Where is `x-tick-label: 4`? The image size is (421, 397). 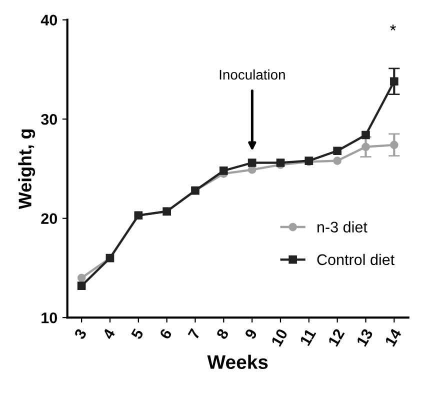
x-tick-label: 4 is located at coordinates (109, 334).